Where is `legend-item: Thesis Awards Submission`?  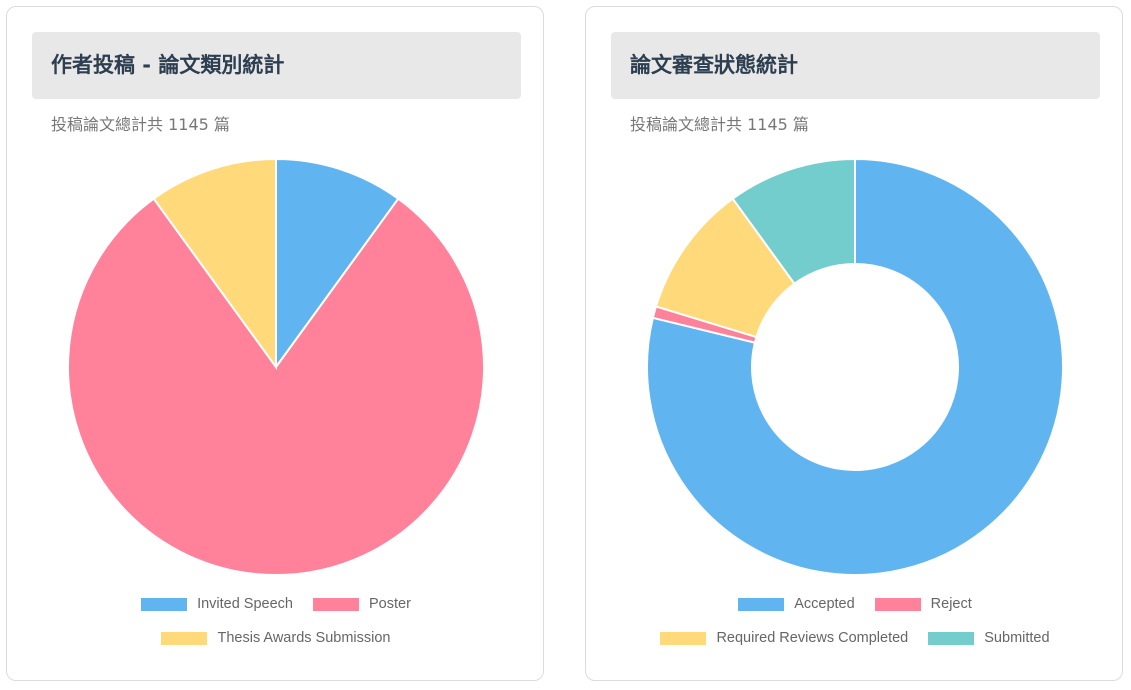
legend-item: Thesis Awards Submission is located at coordinates (276, 638).